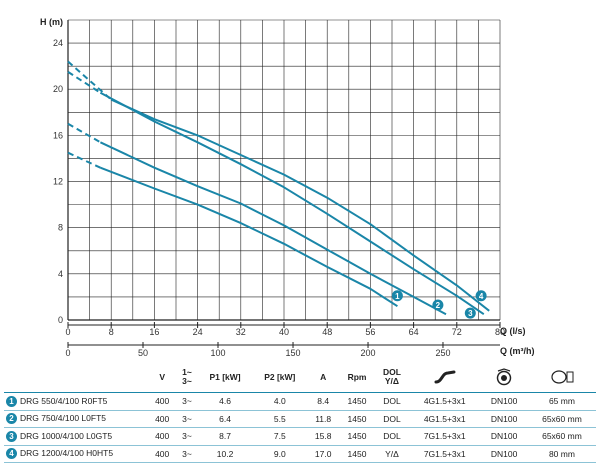  I want to click on x-tick-label: 64, so click(414, 332).